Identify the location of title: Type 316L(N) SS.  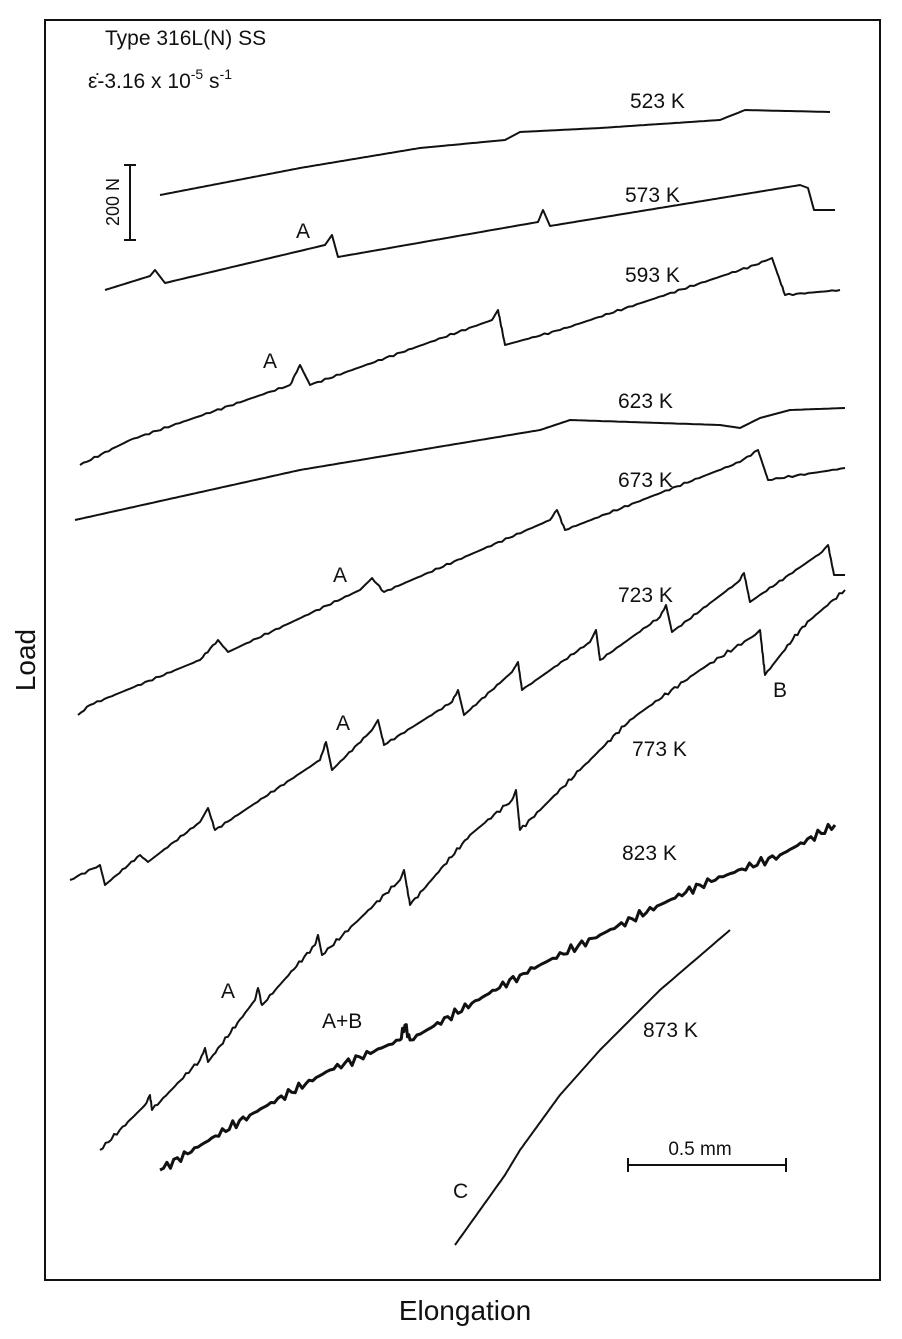
(185, 38).